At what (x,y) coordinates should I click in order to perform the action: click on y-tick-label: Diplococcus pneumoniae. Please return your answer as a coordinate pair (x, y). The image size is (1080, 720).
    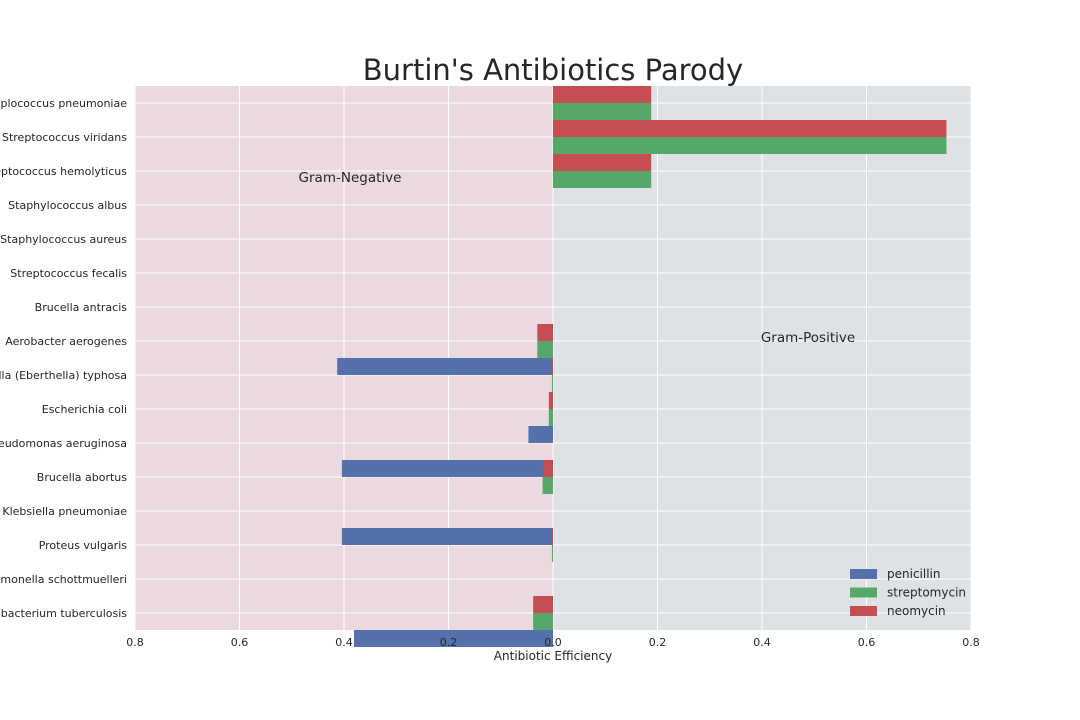
    Looking at the image, I should click on (63, 103).